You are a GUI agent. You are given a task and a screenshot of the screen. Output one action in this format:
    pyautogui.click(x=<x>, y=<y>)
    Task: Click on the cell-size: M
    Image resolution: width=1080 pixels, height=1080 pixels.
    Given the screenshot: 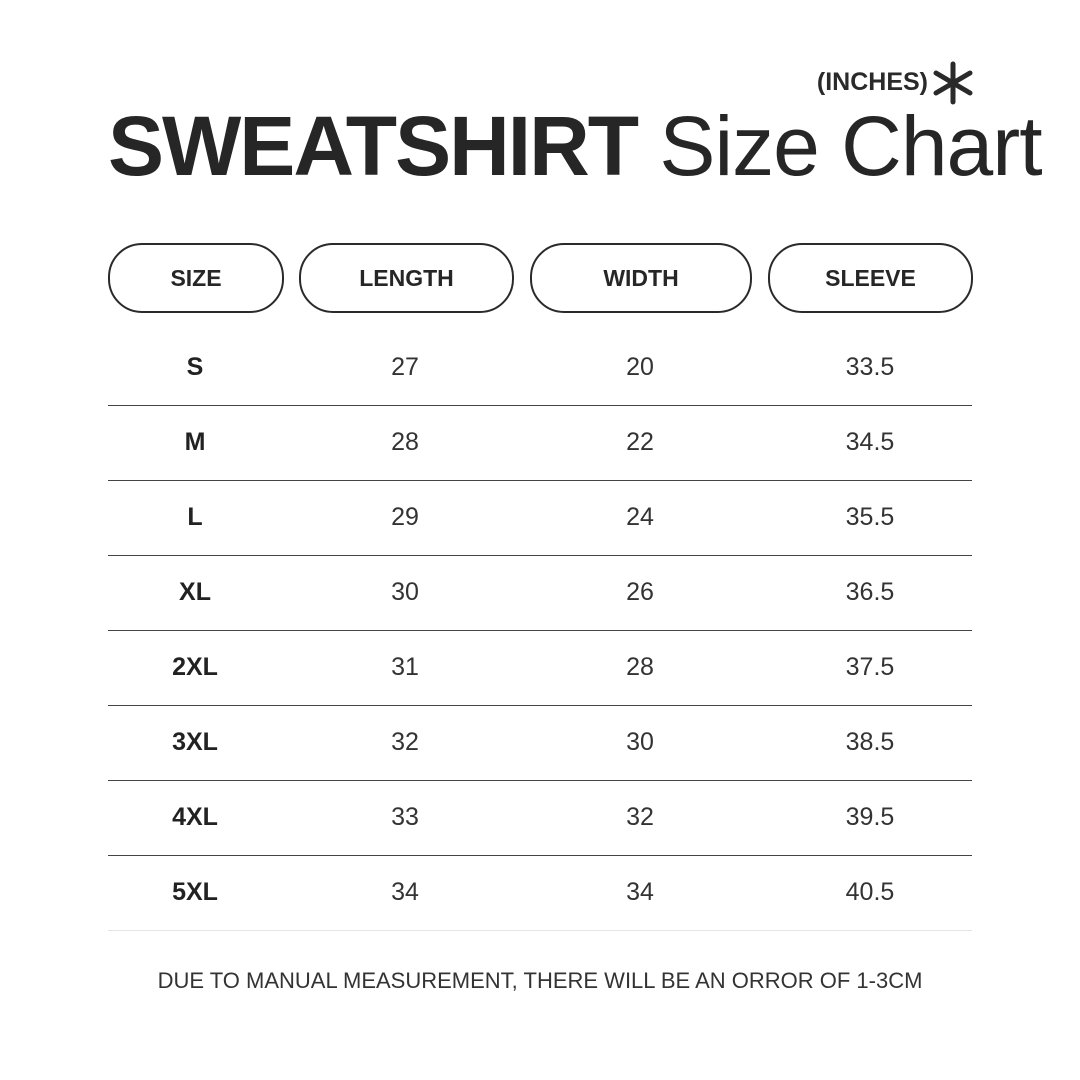 What is the action you would take?
    pyautogui.click(x=195, y=442)
    